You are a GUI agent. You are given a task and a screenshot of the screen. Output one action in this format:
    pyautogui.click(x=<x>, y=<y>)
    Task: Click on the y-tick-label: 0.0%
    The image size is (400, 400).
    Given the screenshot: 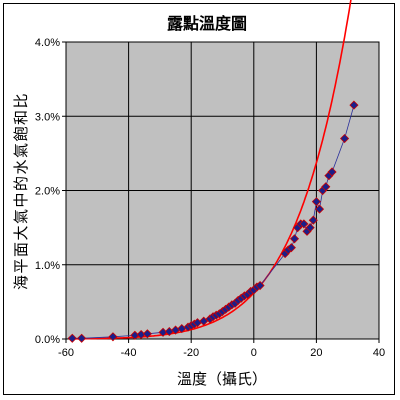 What is the action you would take?
    pyautogui.click(x=47, y=340)
    